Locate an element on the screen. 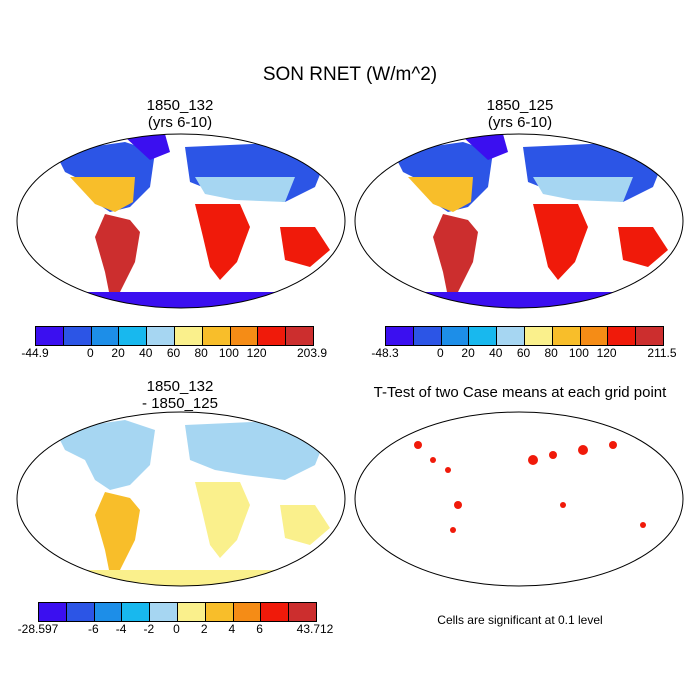 The height and width of the screenshot is (700, 700). map-2-land is located at coordinates (519, 221).